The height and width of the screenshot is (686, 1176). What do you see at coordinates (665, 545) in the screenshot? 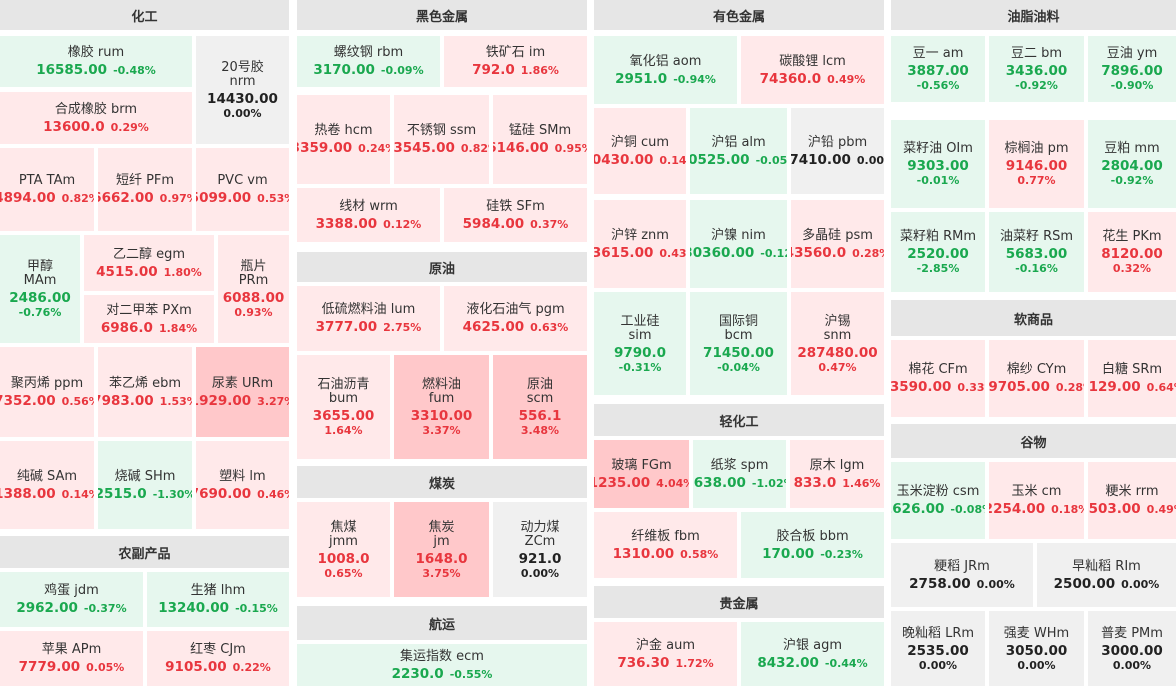
I see `tile-fbm: 纤维板 fbm 1310.00 0.58%` at bounding box center [665, 545].